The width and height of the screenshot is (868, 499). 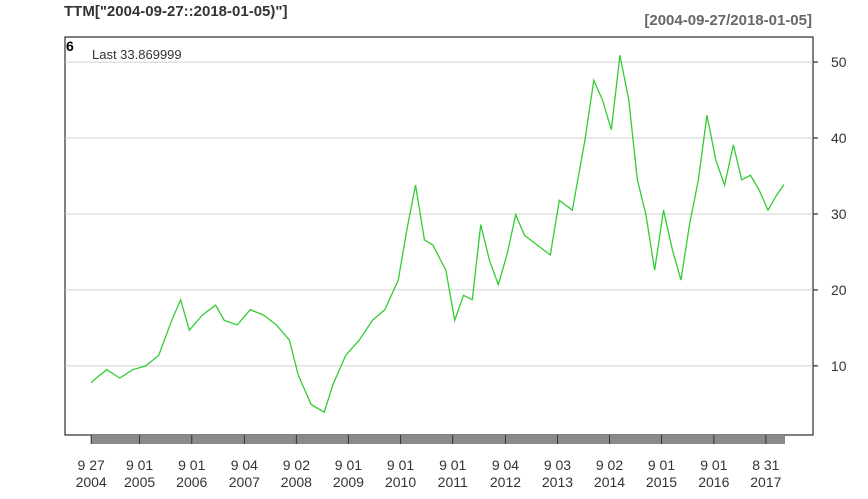 What do you see at coordinates (70, 46) in the screenshot?
I see `panel-label: 6` at bounding box center [70, 46].